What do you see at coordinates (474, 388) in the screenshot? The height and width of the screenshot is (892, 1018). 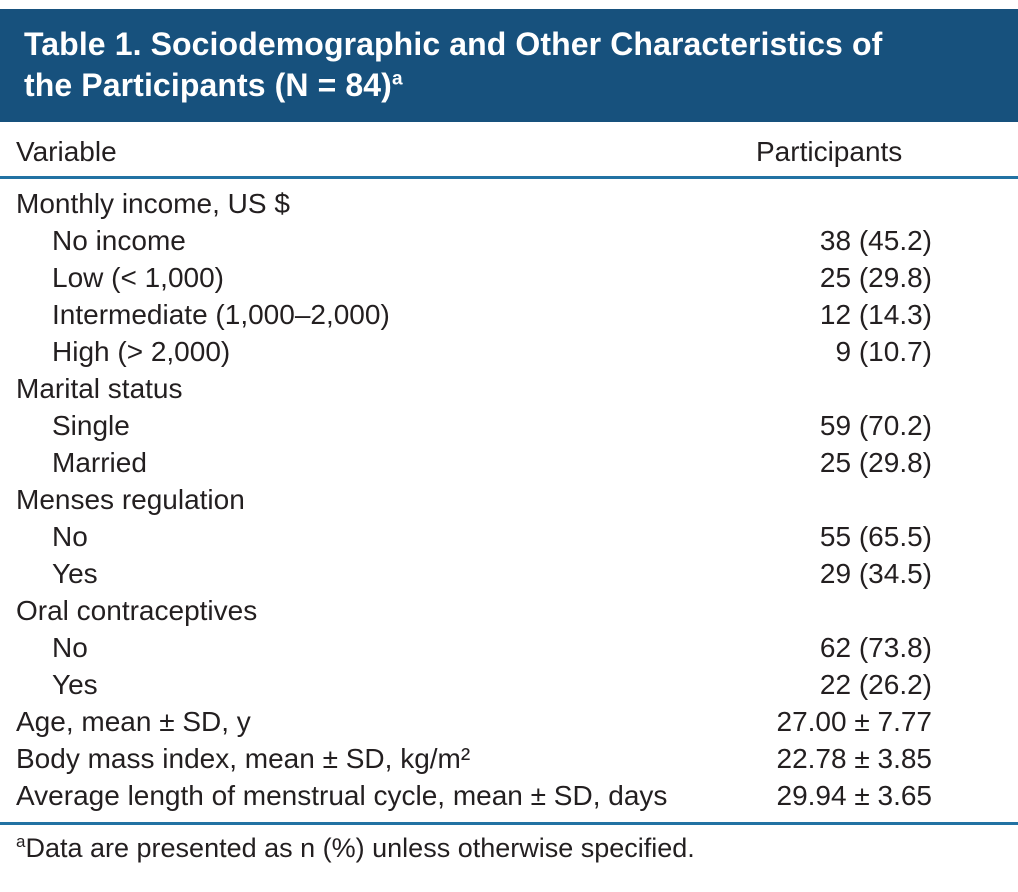 I see `table-row: Marital status` at bounding box center [474, 388].